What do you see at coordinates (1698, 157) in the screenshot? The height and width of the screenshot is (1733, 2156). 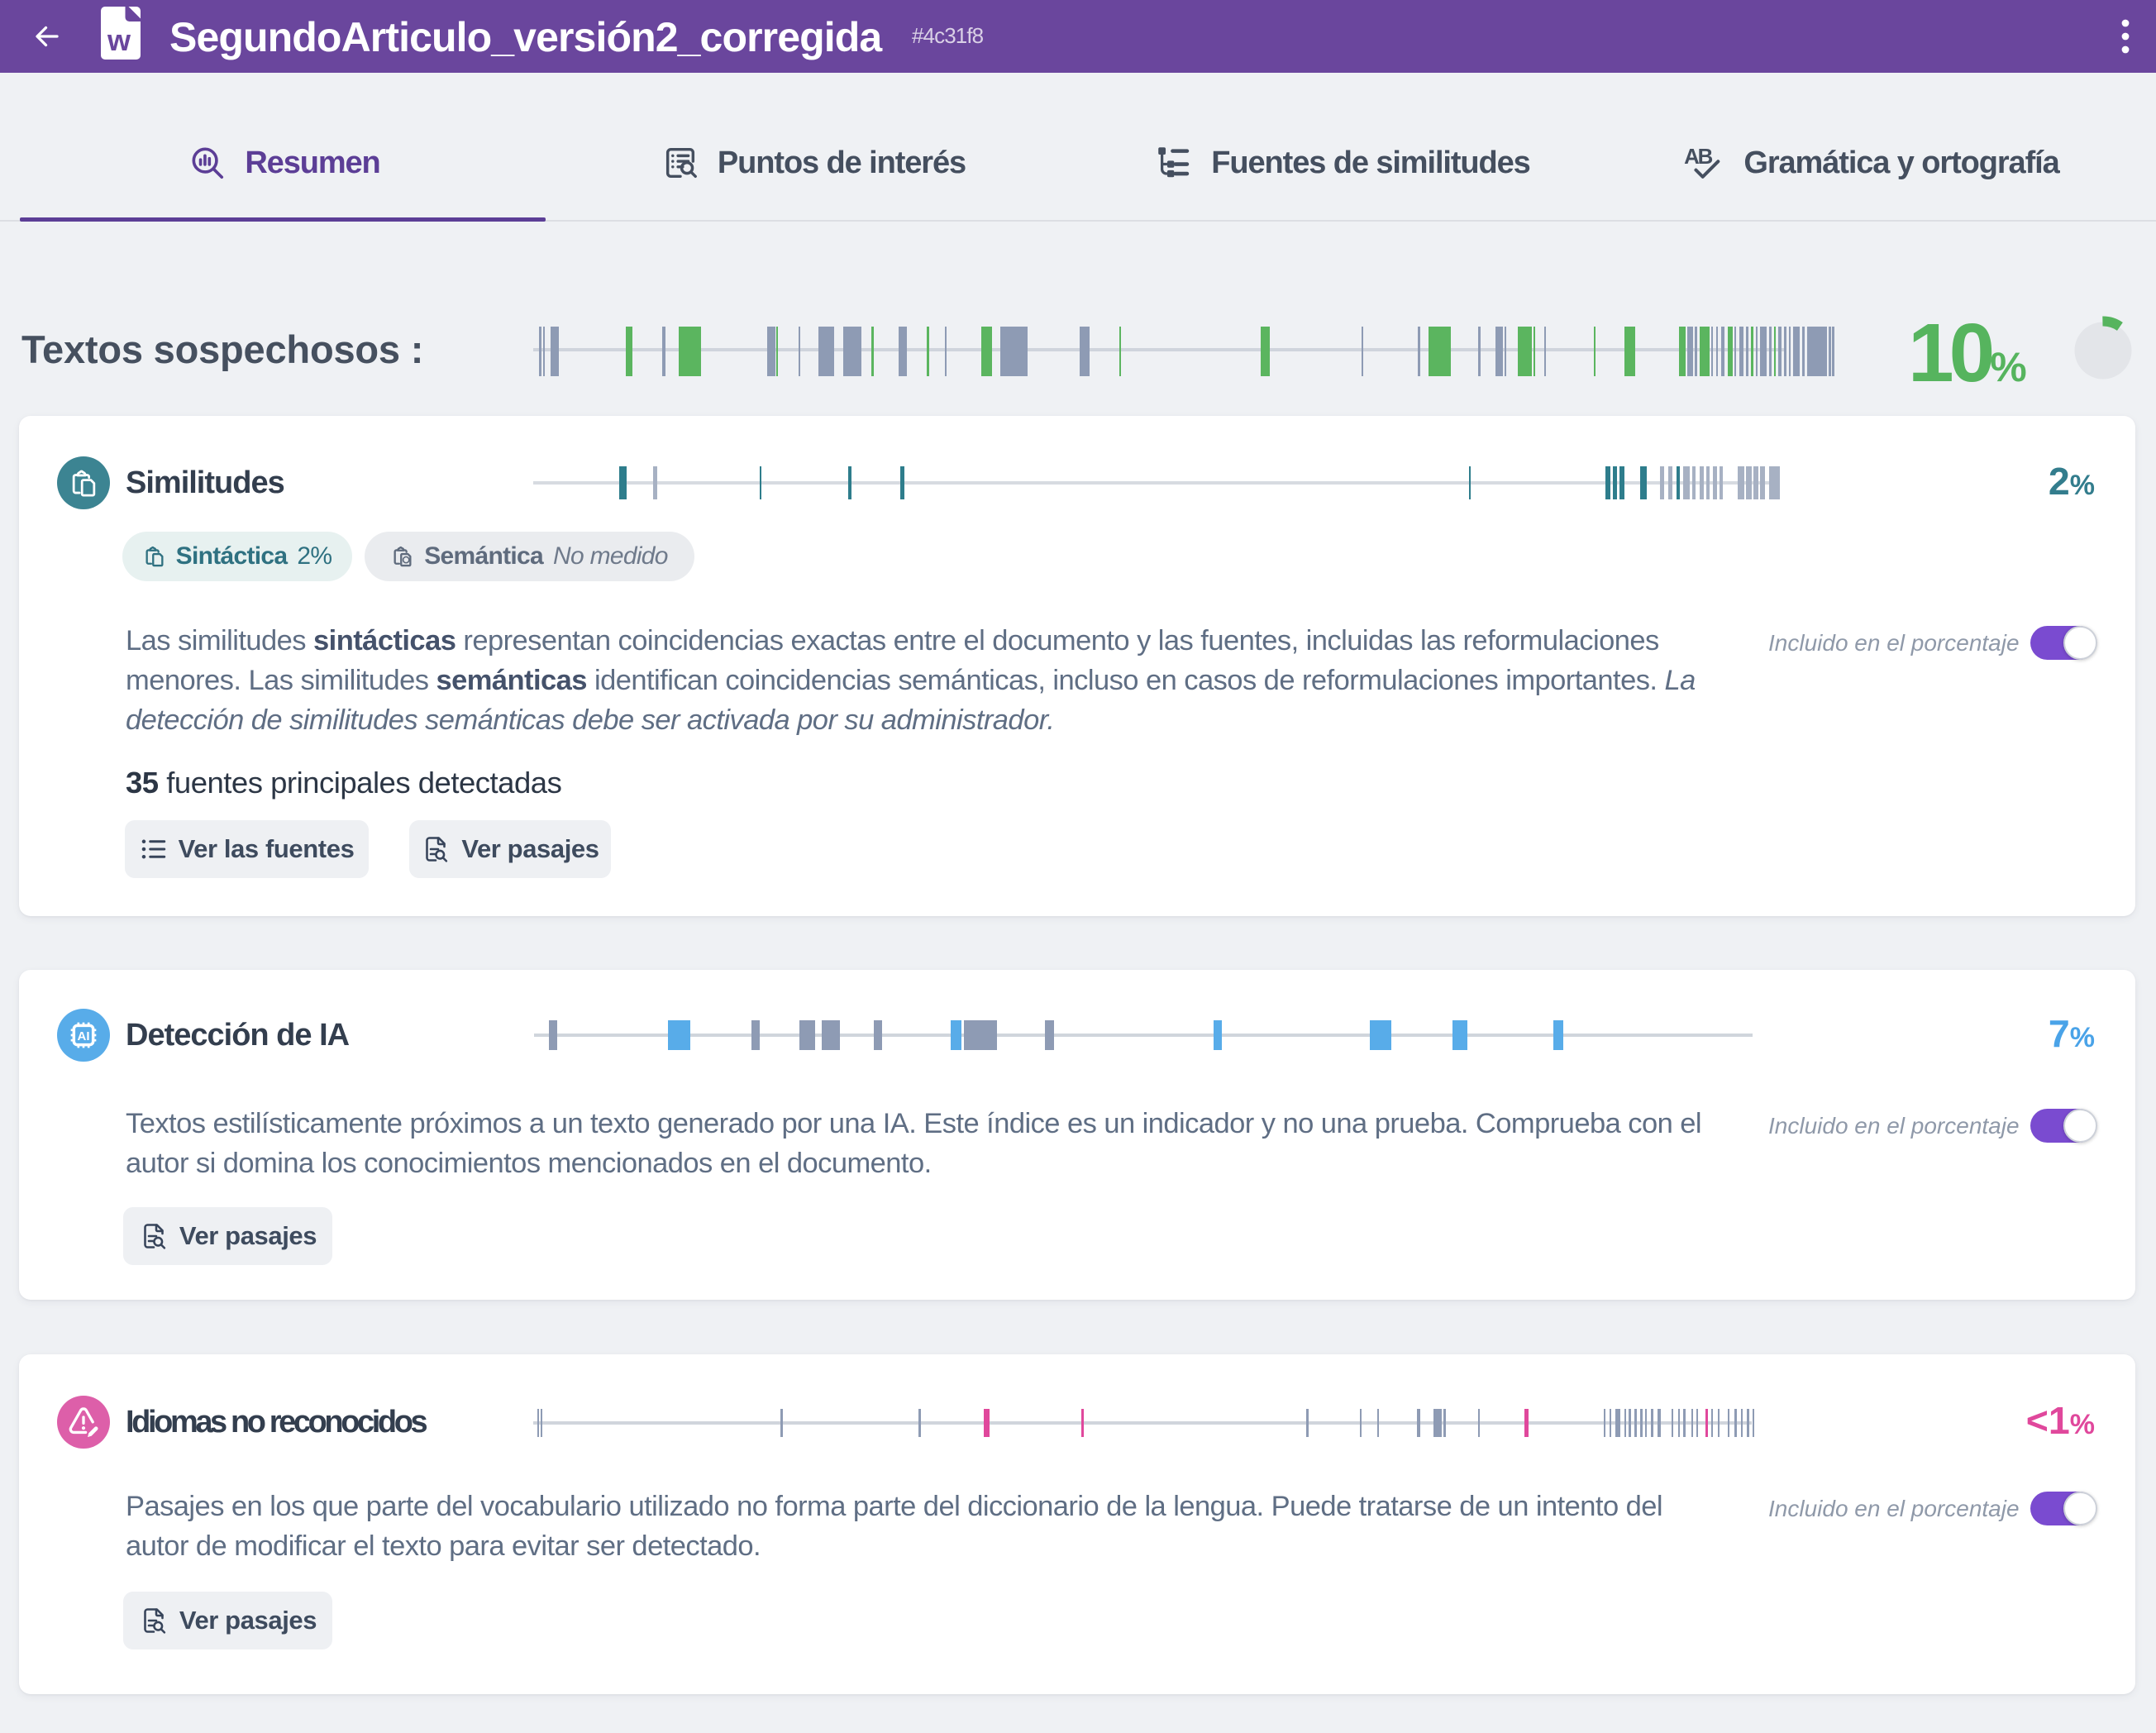 I see `svg-text: AB` at bounding box center [1698, 157].